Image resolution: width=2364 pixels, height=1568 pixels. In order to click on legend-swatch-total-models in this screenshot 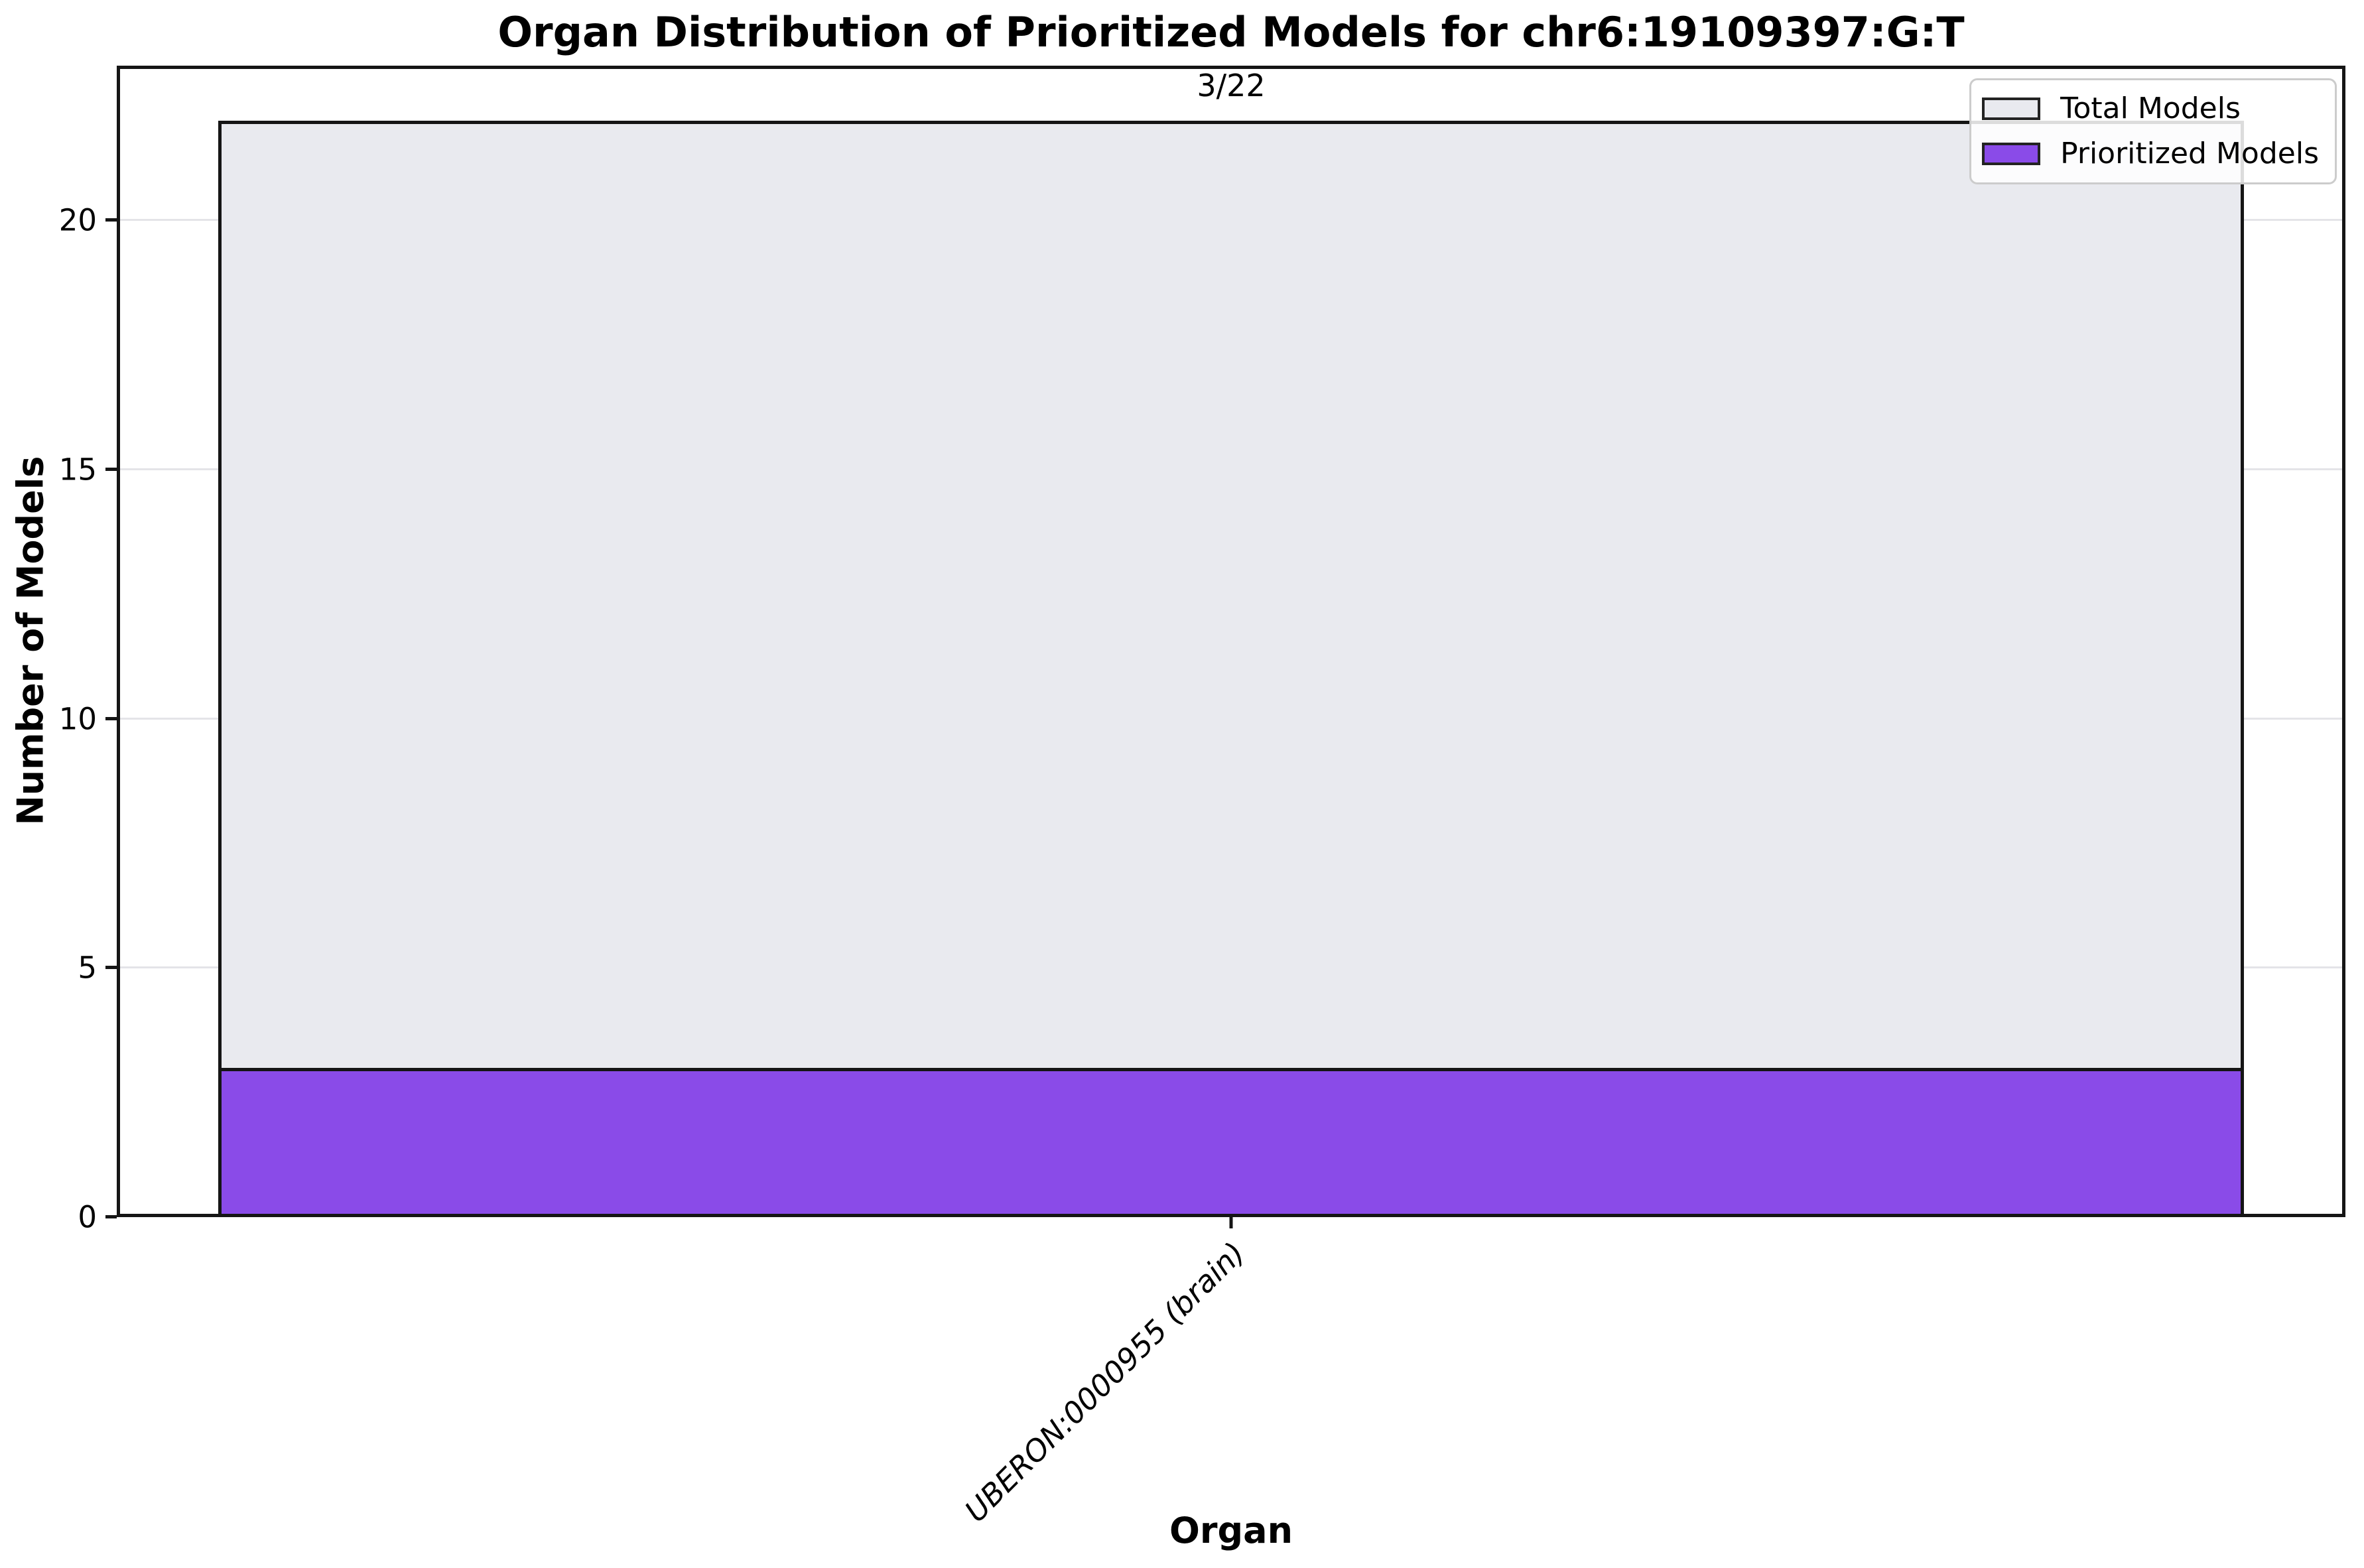, I will do `click(2011, 109)`.